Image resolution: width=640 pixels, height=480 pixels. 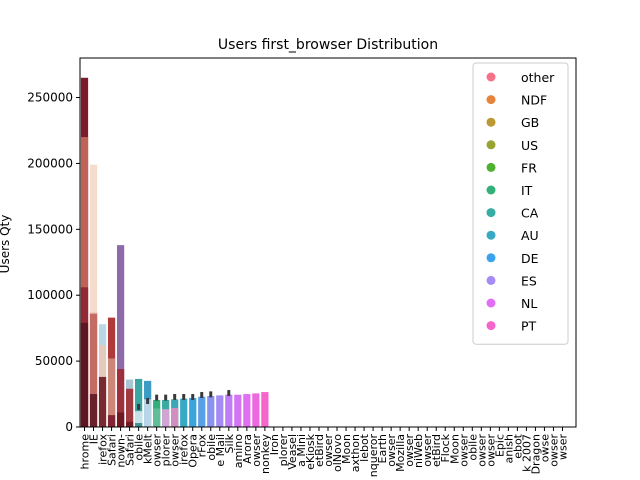 What do you see at coordinates (166, 450) in the screenshot?
I see `x-tick-label-9: plorer` at bounding box center [166, 450].